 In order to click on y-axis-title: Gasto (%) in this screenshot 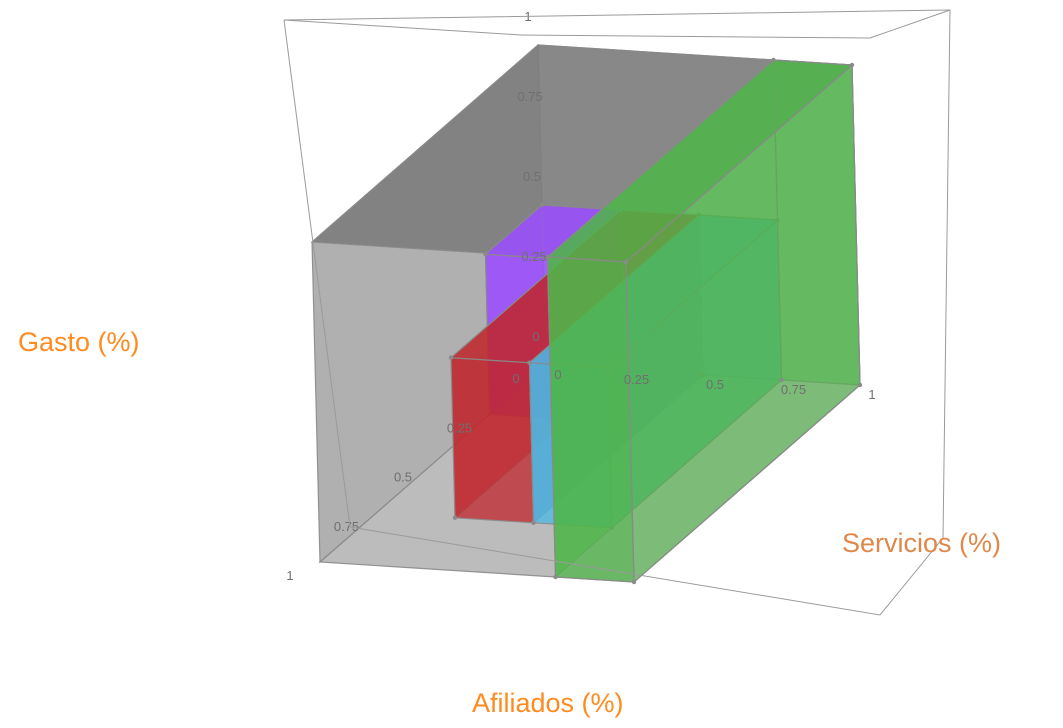, I will do `click(79, 342)`.